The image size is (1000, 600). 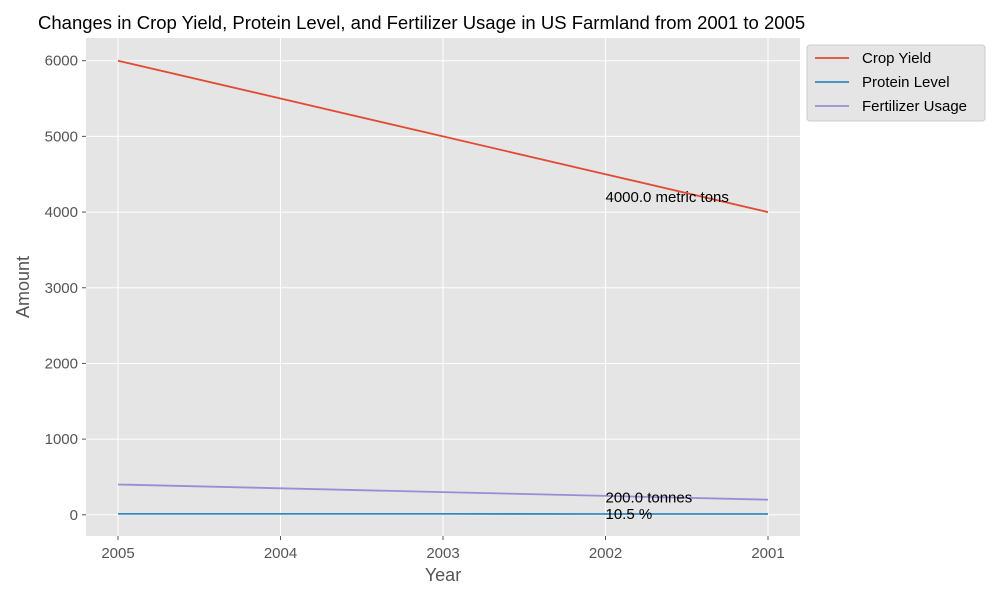 What do you see at coordinates (117, 553) in the screenshot?
I see `x-tick-label: 2005` at bounding box center [117, 553].